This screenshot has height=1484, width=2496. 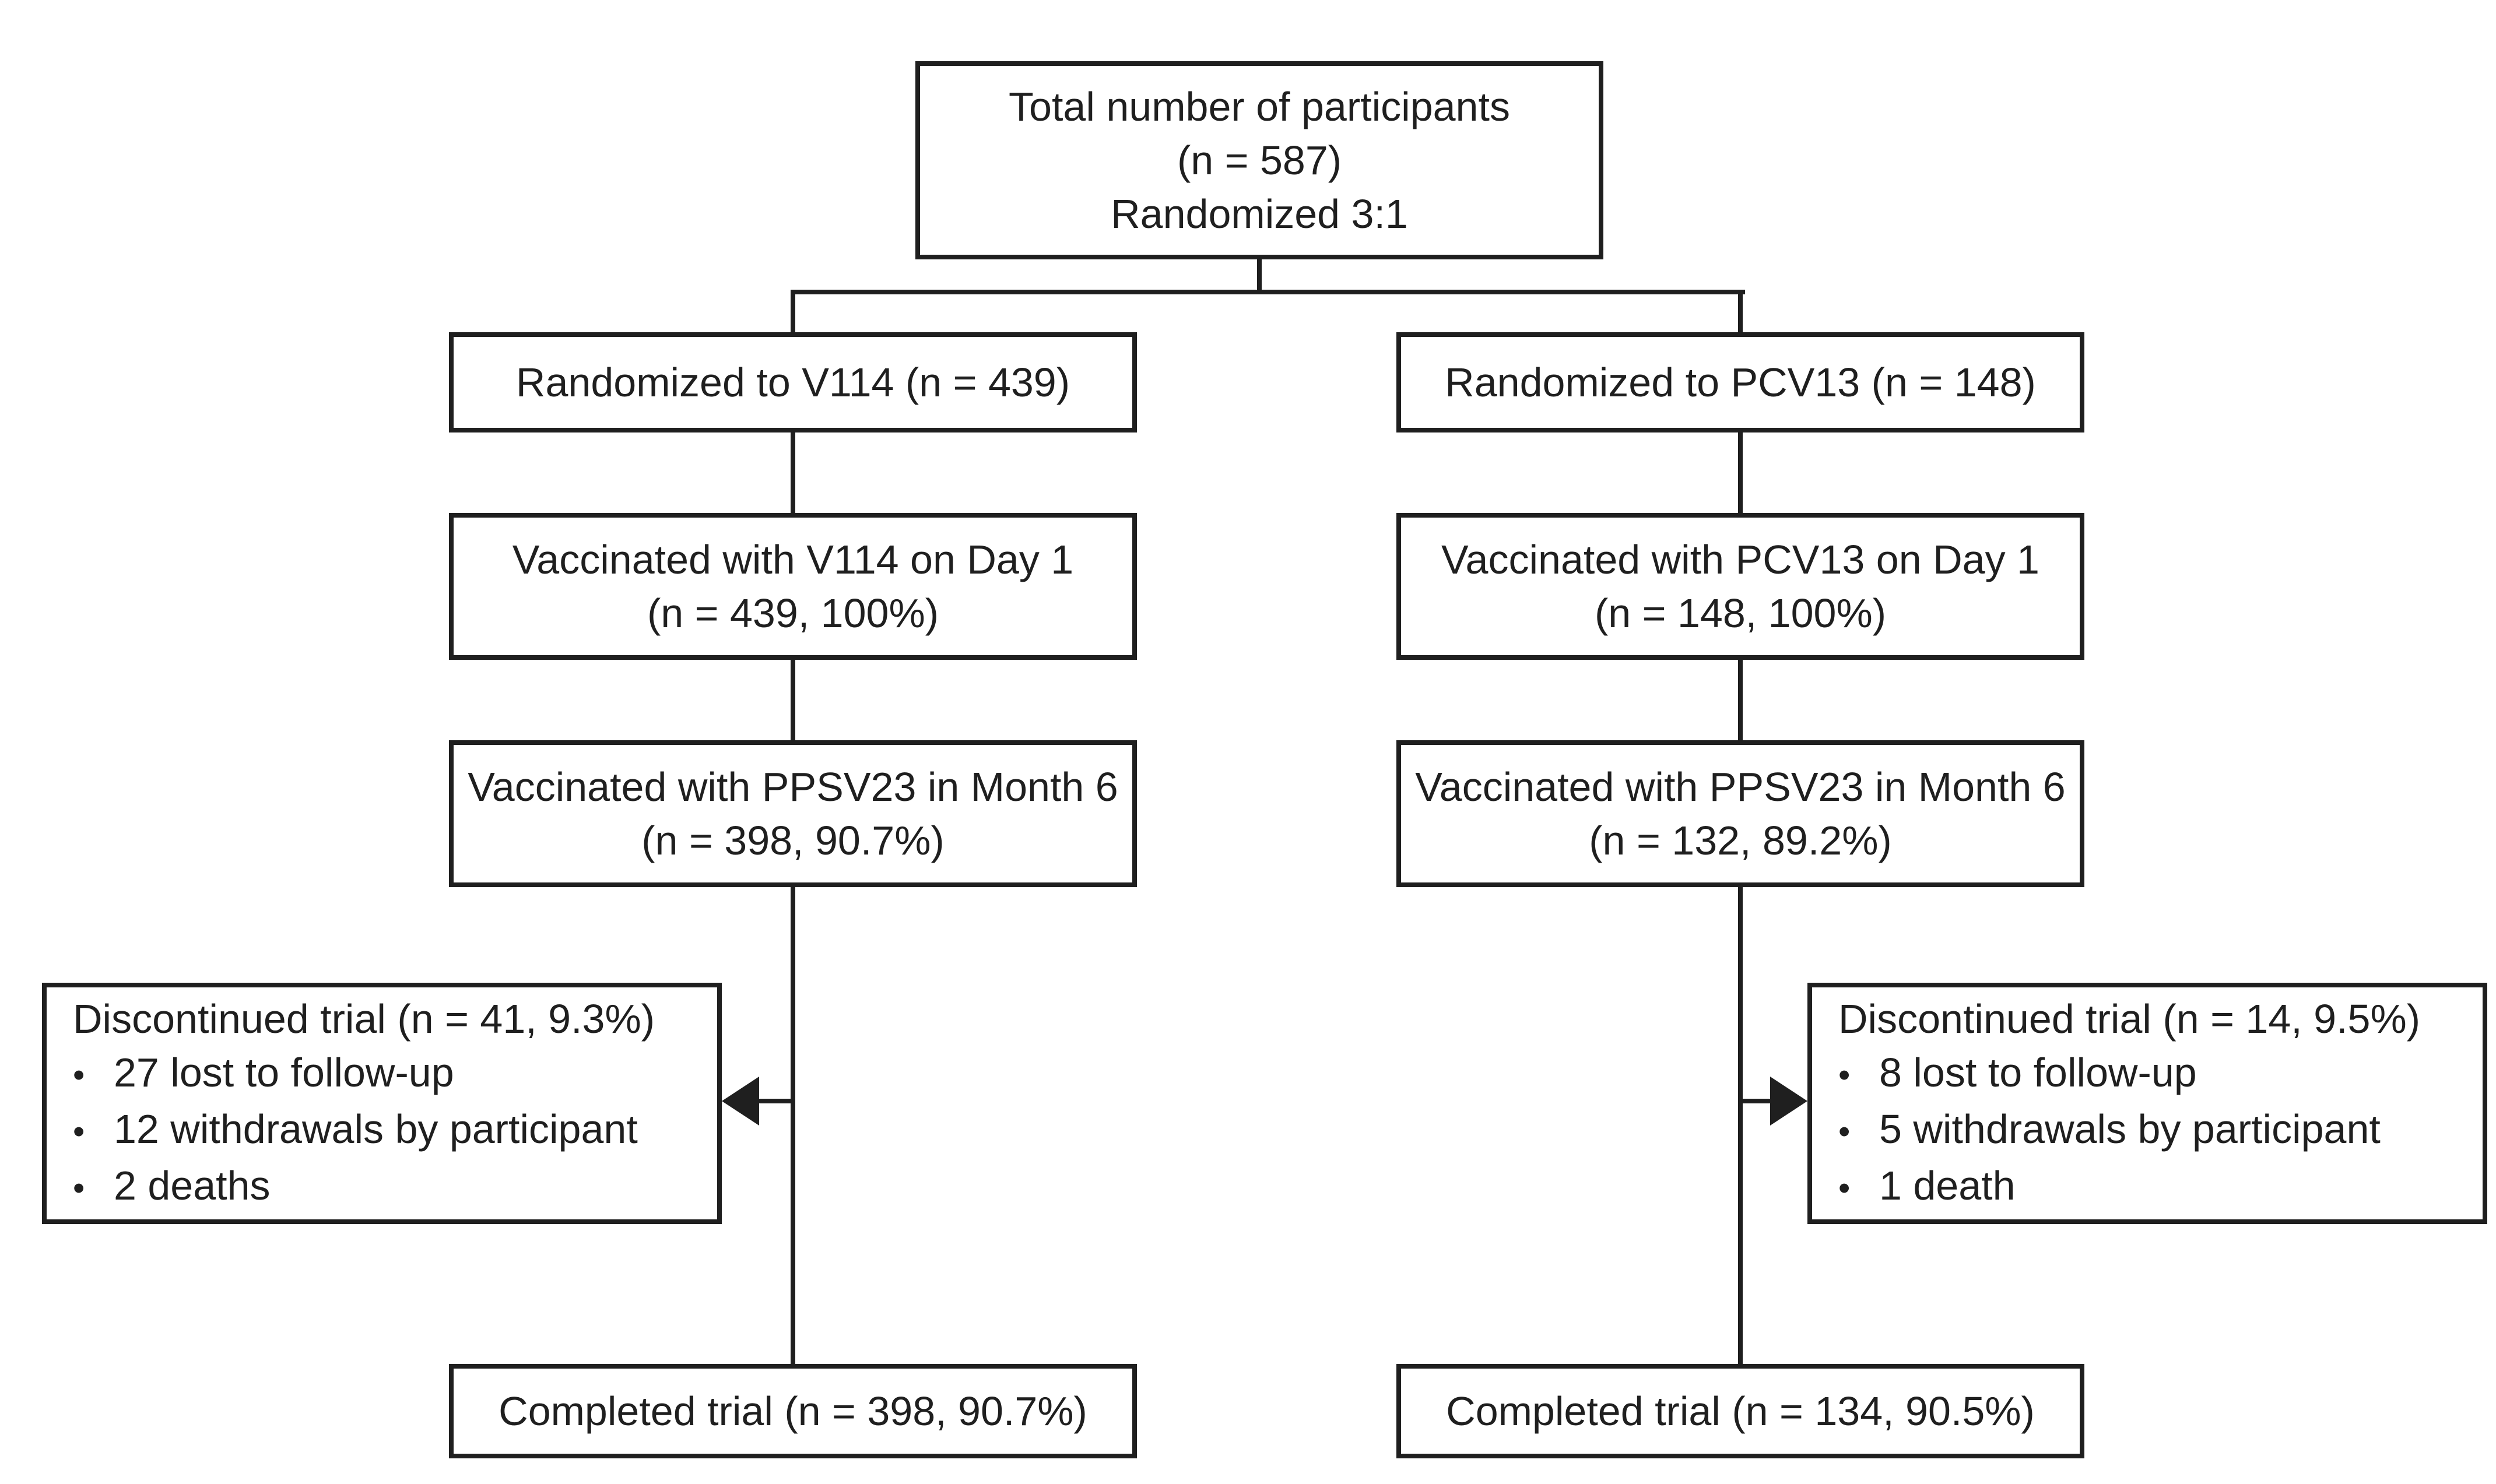 I want to click on pcv13-discontinued-title: Discontinued trial (n = 14, 9.5%), so click(x=2130, y=1019).